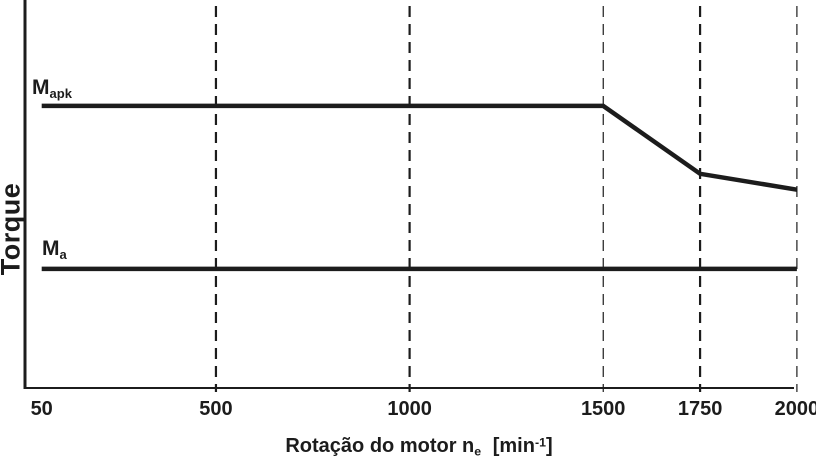 This screenshot has height=462, width=816. I want to click on series-label-mapk-subscript: apk, so click(60, 93).